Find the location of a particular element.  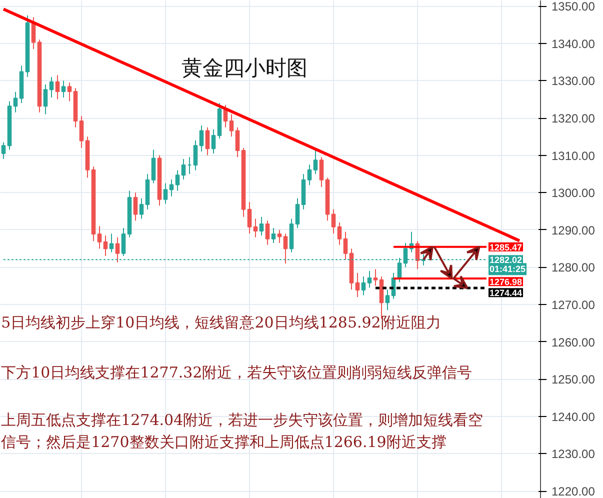

annotation: 5日均线初步上穿10日均线，短线留意20日均线1285.92附近阻力 is located at coordinates (221, 323).